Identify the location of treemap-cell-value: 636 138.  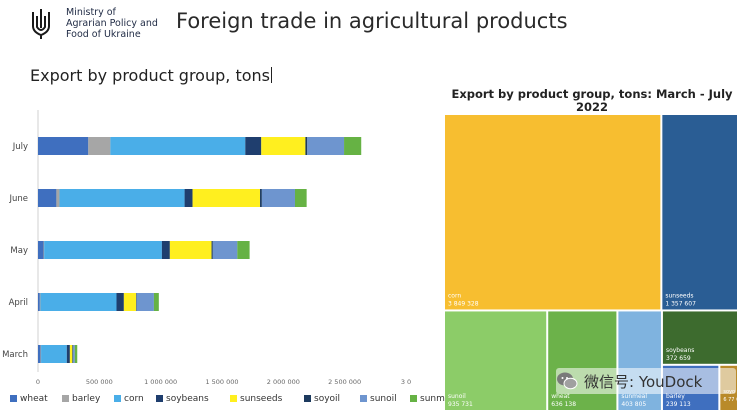
(563, 404).